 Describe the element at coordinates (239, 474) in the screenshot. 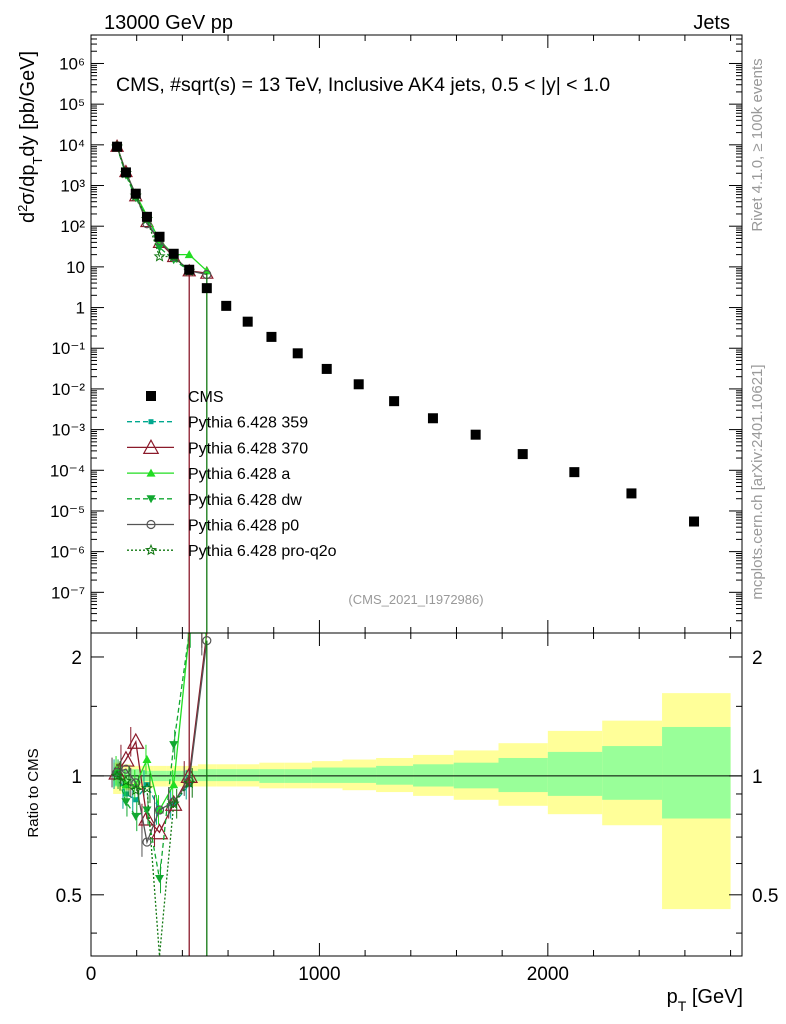

I see `legend-label-pa: Pythia 6.428 a` at that location.